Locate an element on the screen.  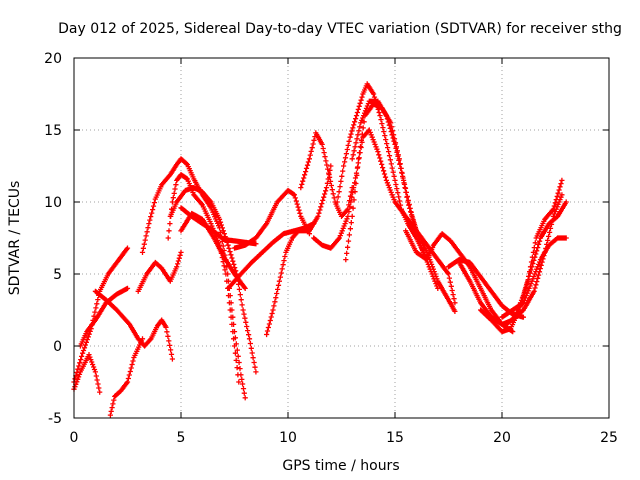
y-tick-label: 5 is located at coordinates (57, 275).